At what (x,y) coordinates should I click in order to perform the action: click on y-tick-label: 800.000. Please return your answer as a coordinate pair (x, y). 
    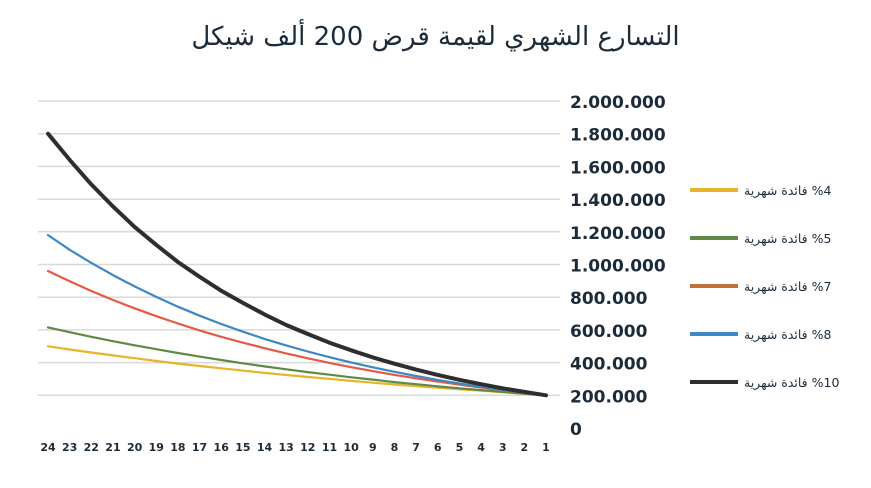
    Looking at the image, I should click on (609, 299).